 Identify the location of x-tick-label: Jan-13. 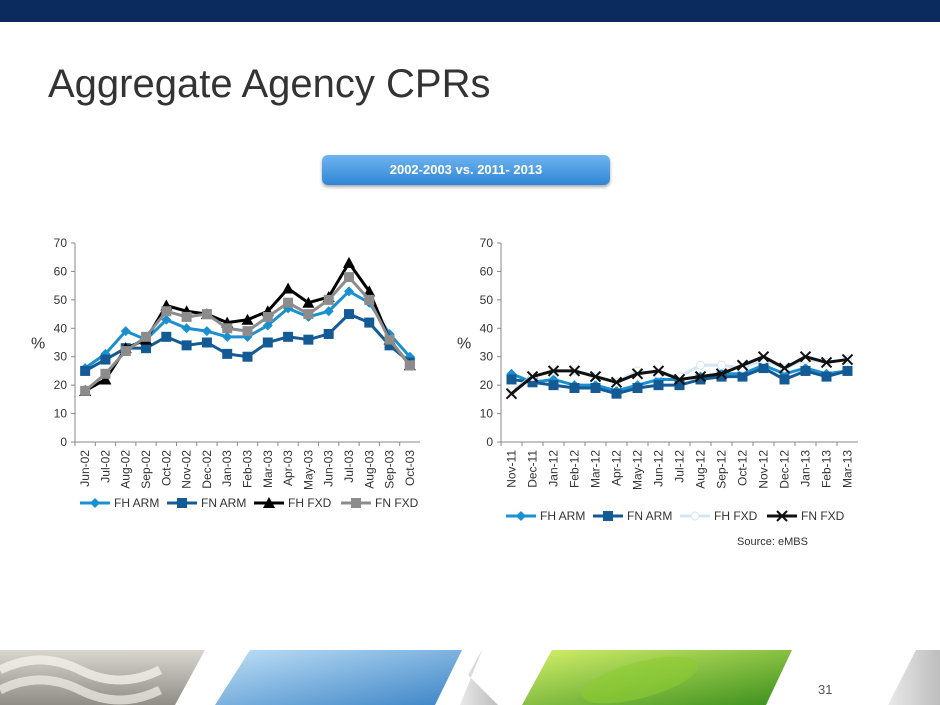
(806, 468).